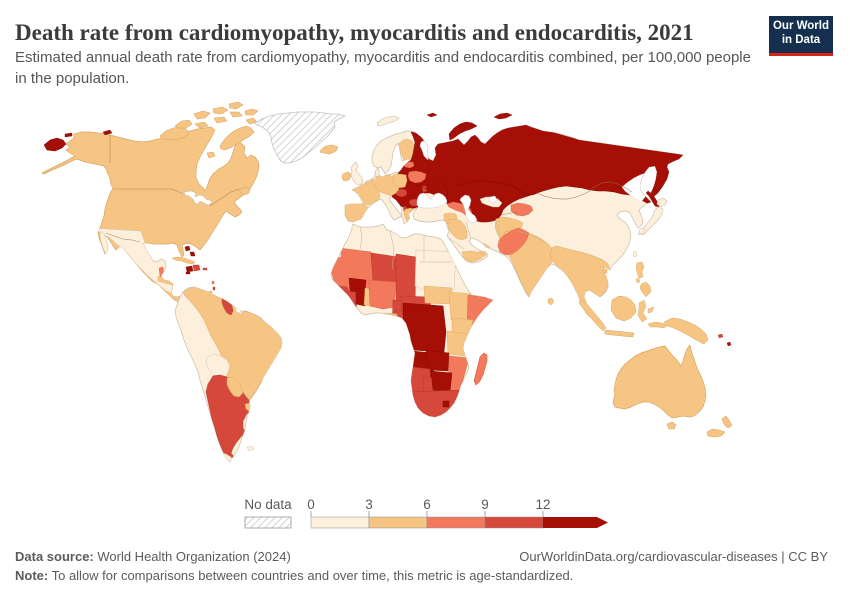 This screenshot has height=600, width=850. What do you see at coordinates (427, 504) in the screenshot?
I see `svg-text: 6` at bounding box center [427, 504].